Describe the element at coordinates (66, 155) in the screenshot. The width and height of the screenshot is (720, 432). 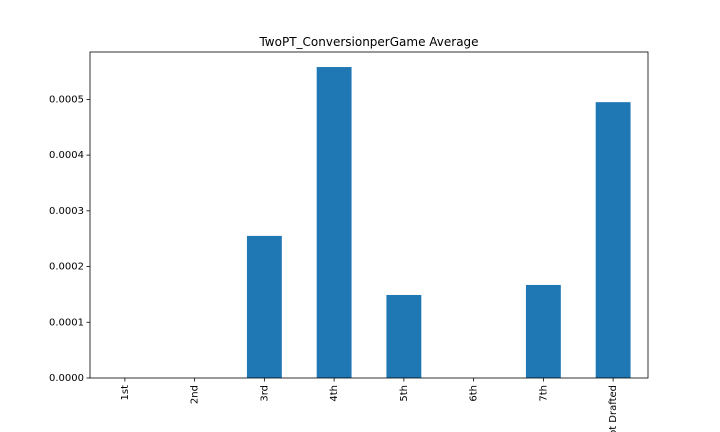
I see `y-tick-label: 0.0004` at that location.